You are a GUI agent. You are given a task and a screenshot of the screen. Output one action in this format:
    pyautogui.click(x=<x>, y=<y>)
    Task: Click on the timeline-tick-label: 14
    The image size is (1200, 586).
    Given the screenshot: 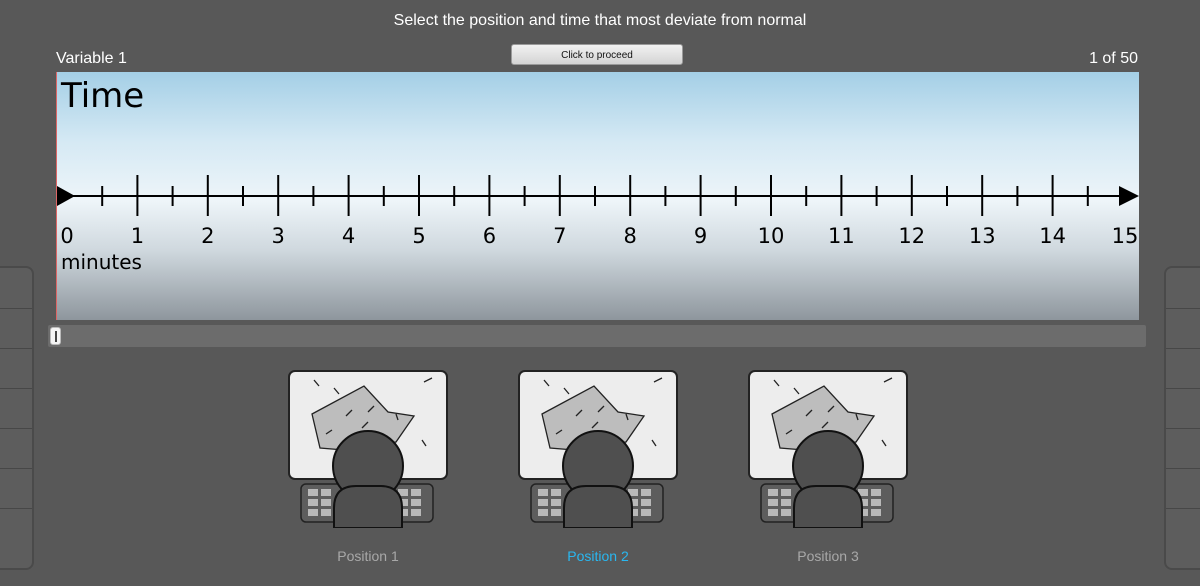 What is the action you would take?
    pyautogui.click(x=1052, y=236)
    